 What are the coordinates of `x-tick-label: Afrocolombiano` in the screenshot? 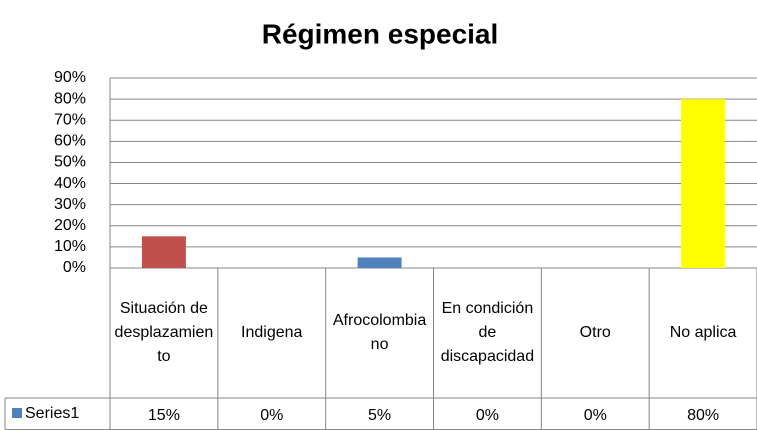 It's located at (379, 332).